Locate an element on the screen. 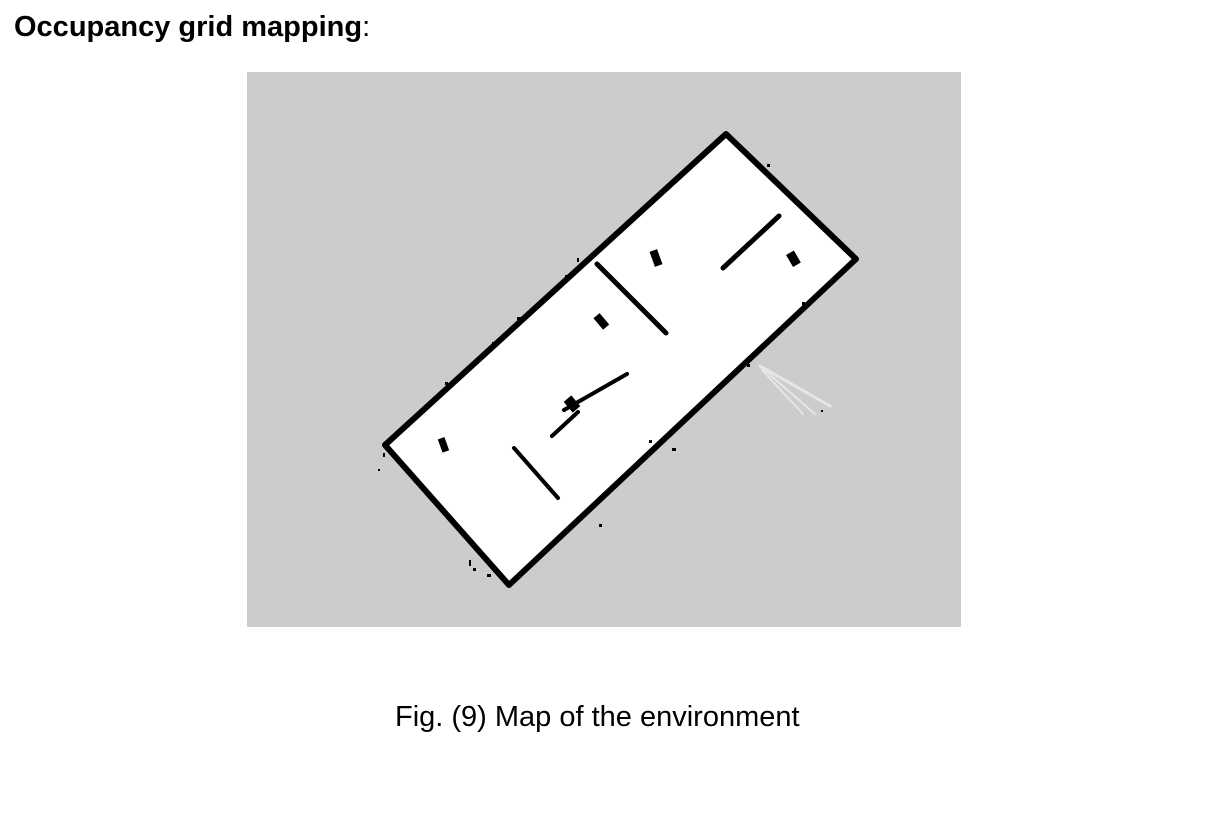 The width and height of the screenshot is (1231, 818). obstacles is located at coordinates (619, 351).